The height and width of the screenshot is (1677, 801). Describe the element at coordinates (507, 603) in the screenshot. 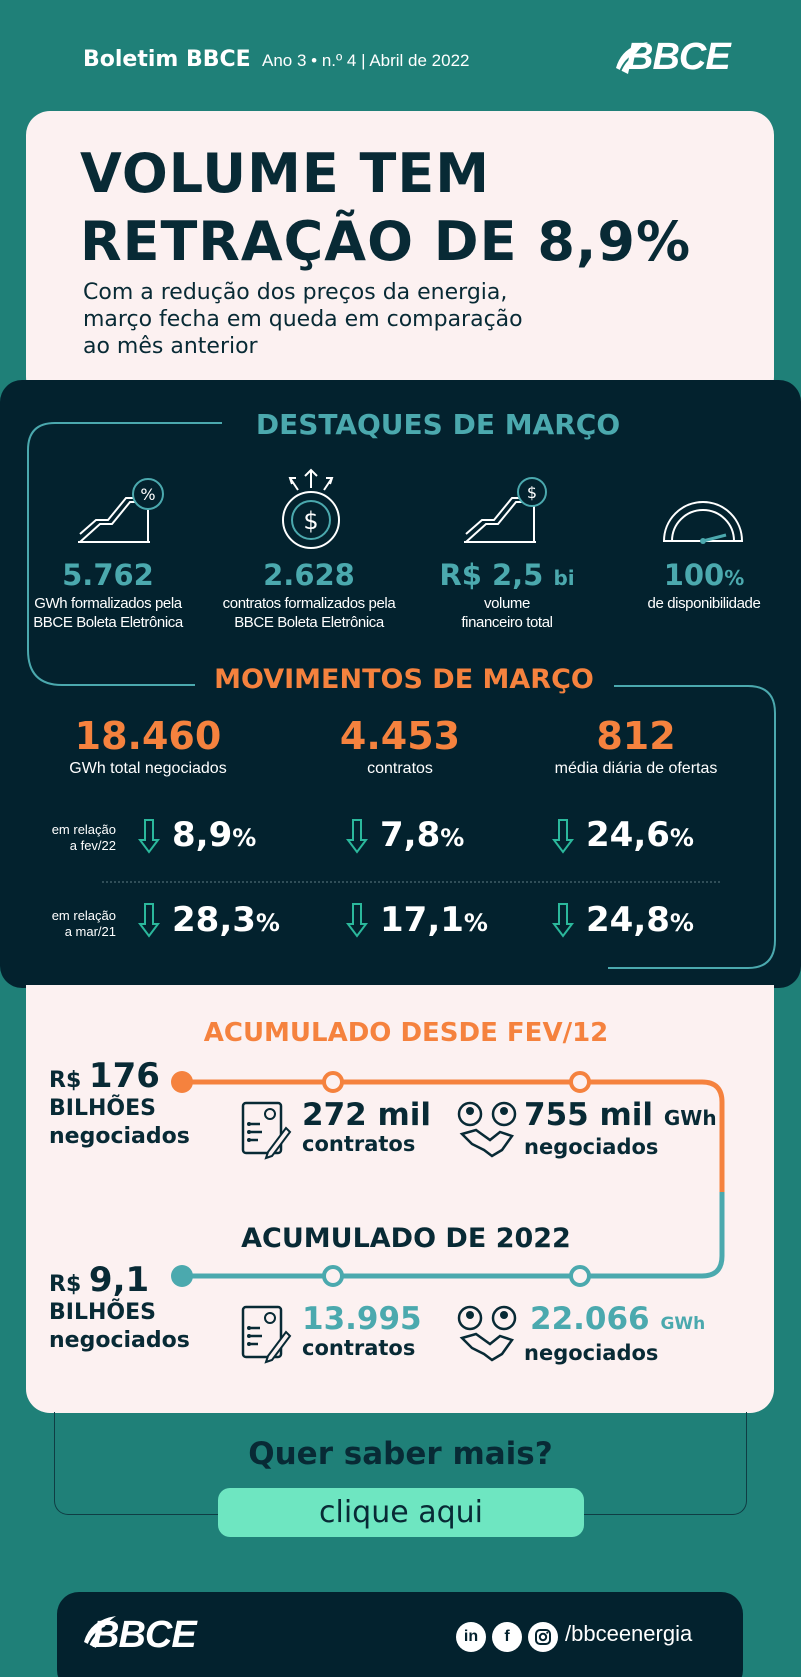

I see `kpi-label-line-1: volume` at that location.